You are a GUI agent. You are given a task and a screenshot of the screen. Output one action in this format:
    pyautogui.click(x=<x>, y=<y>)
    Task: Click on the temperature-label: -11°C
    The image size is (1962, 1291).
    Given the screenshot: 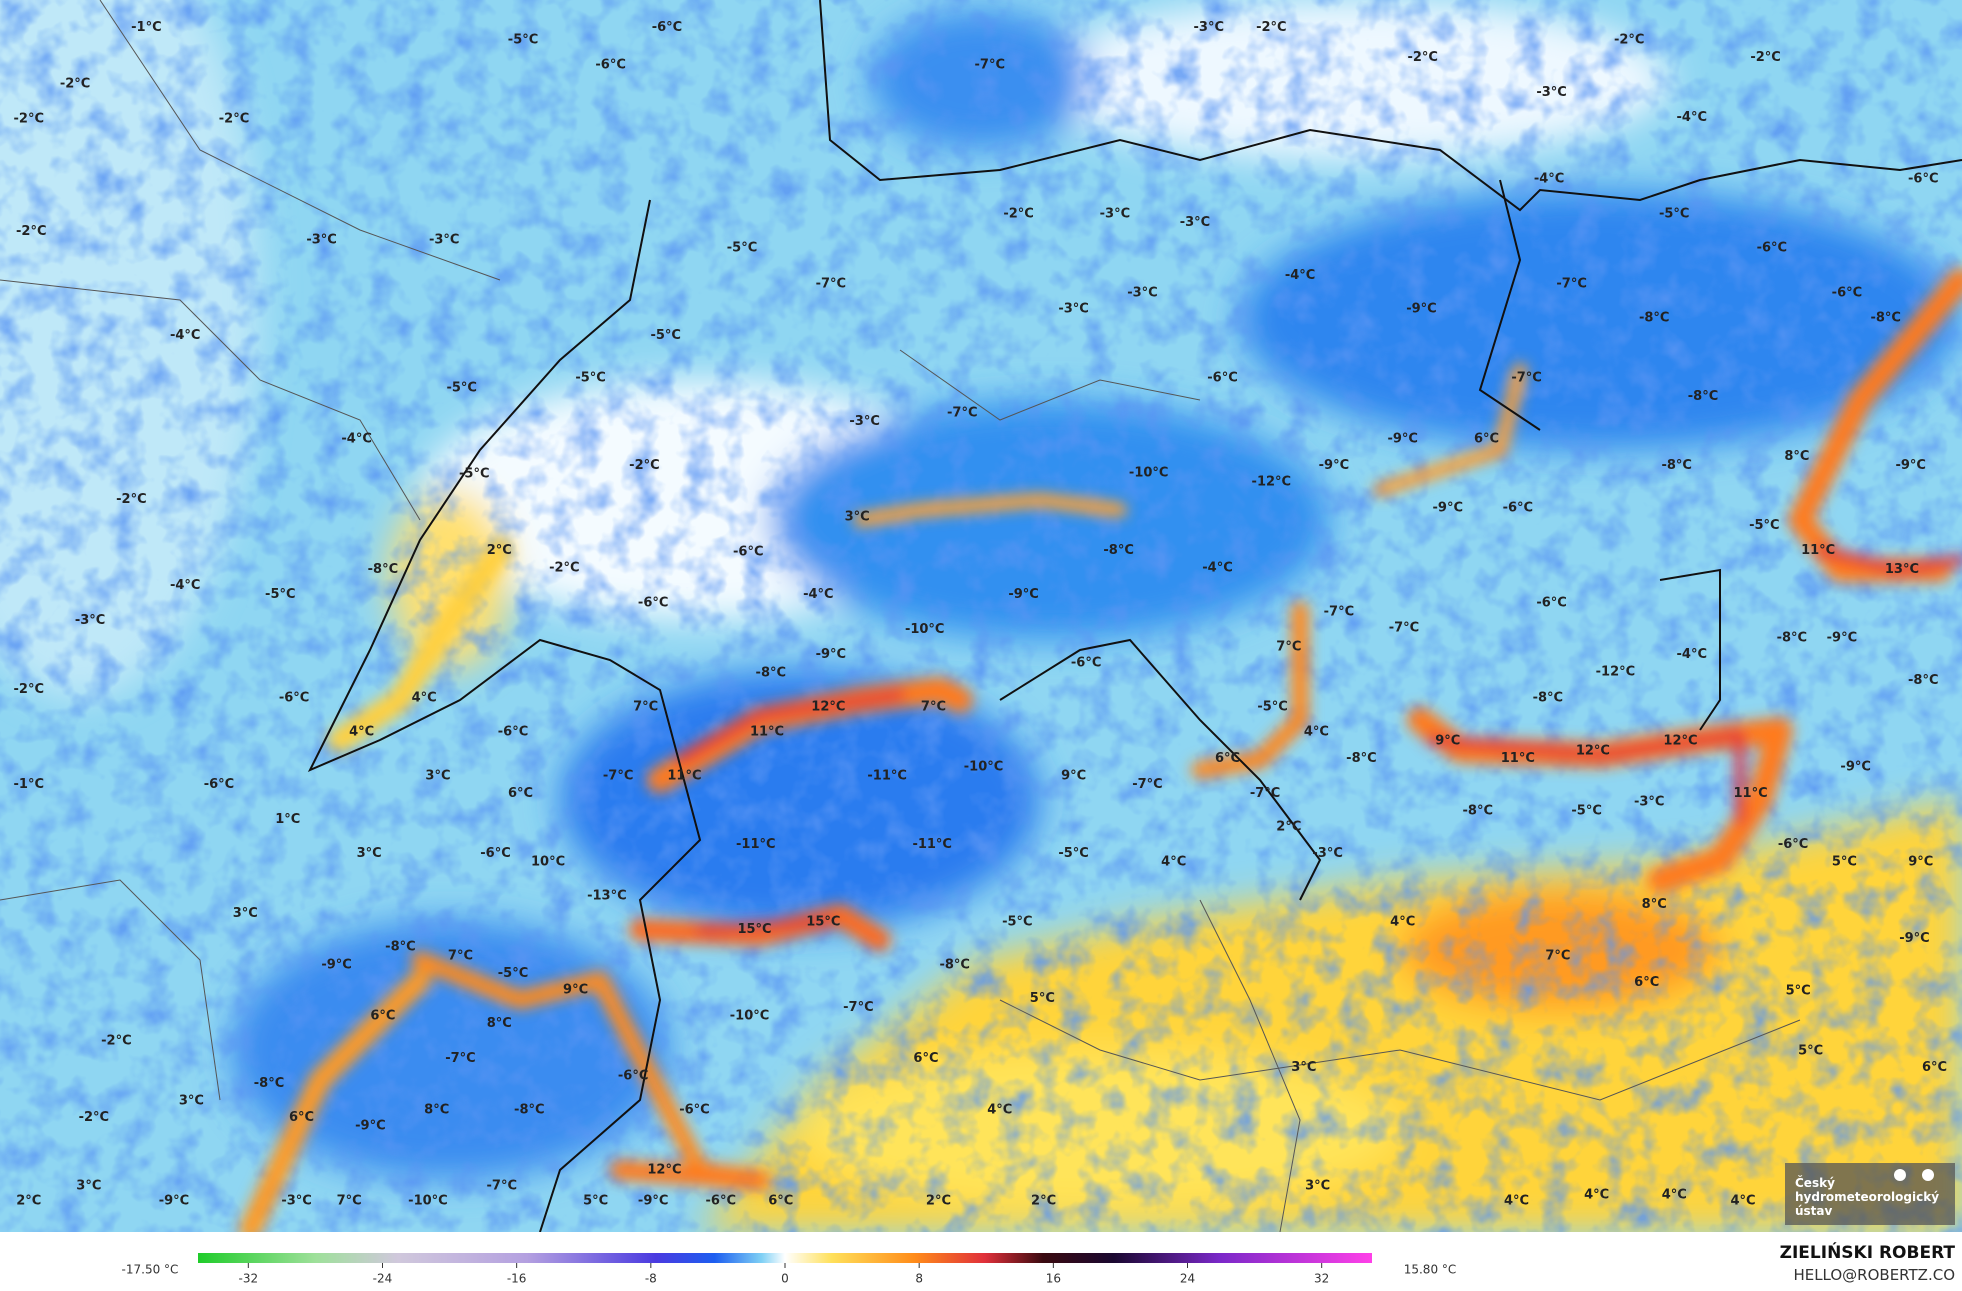 What is the action you would take?
    pyautogui.click(x=887, y=775)
    